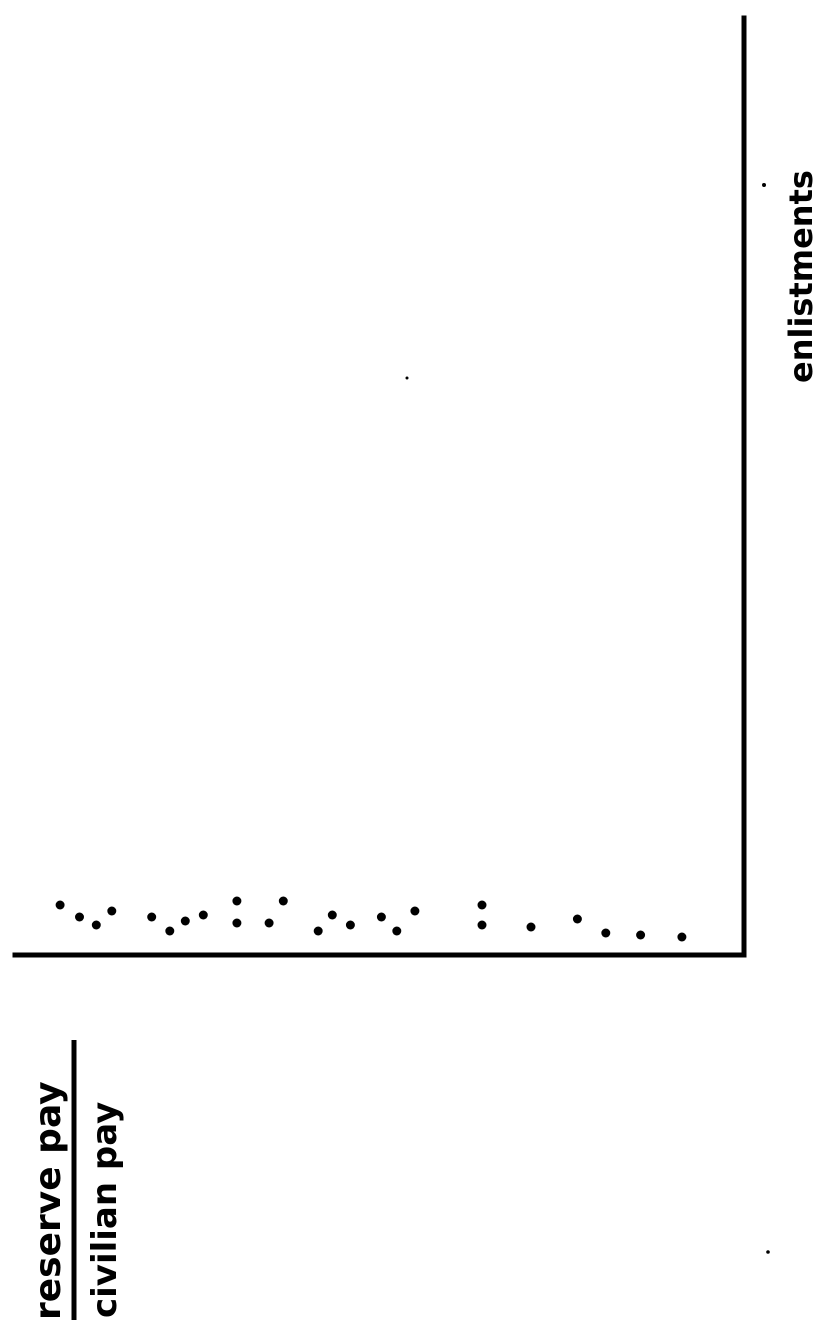 Image resolution: width=820 pixels, height=1331 pixels. I want to click on data-points, so click(371, 919).